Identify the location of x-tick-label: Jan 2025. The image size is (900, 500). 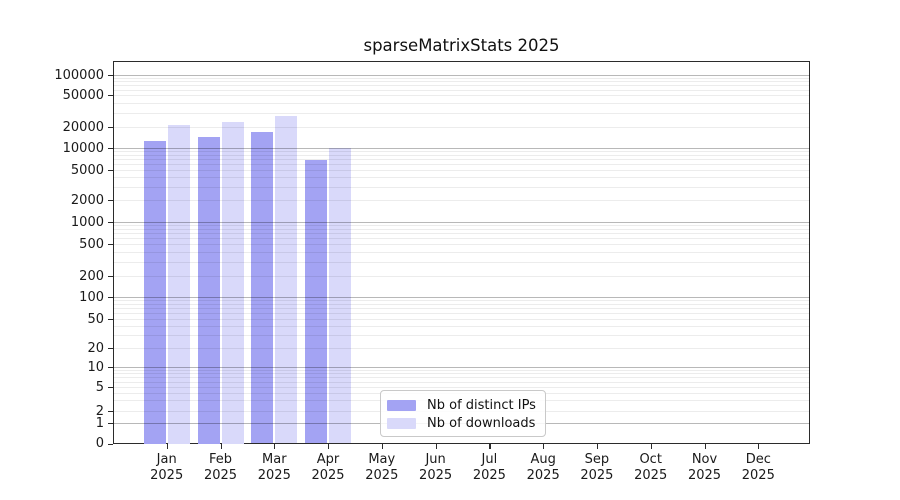
(167, 467).